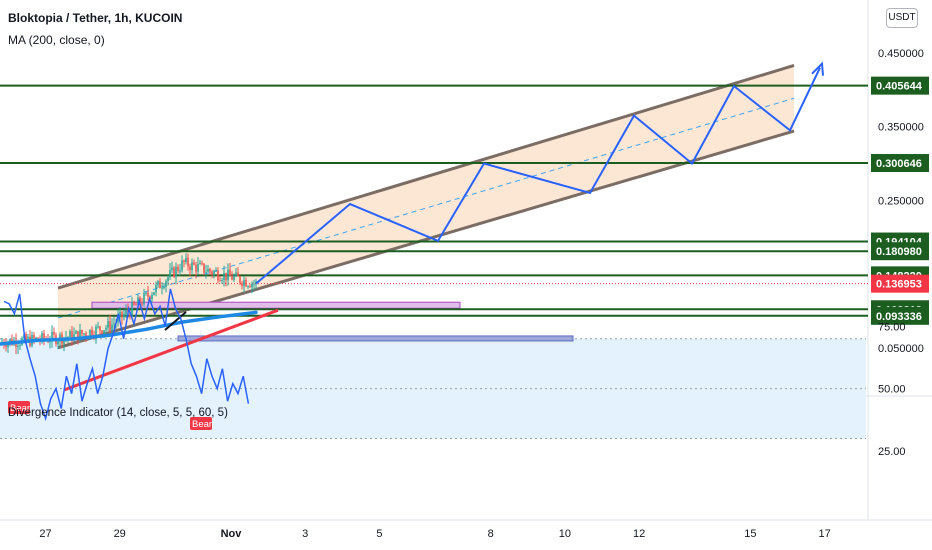 The image size is (932, 550). I want to click on time-tick-label: 12, so click(639, 534).